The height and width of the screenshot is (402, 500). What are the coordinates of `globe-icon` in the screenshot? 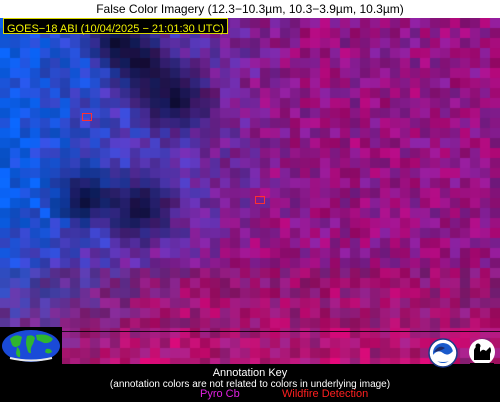 It's located at (31, 346).